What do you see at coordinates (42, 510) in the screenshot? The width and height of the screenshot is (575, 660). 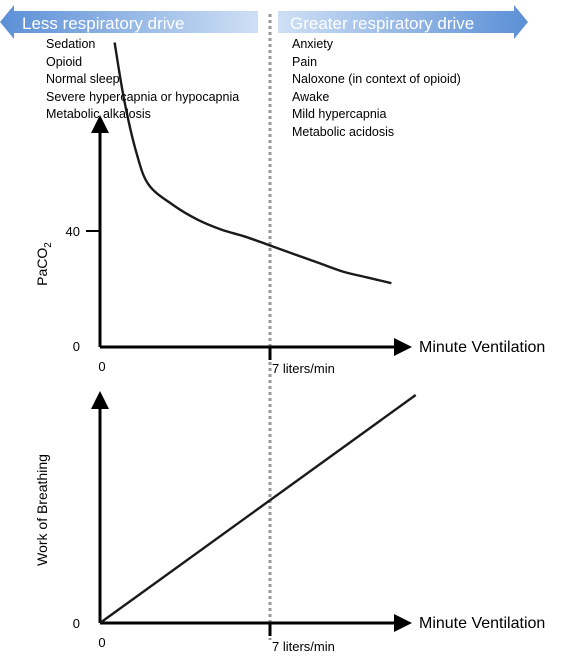 I see `bottom-y-axis-label: Work of Breathing` at bounding box center [42, 510].